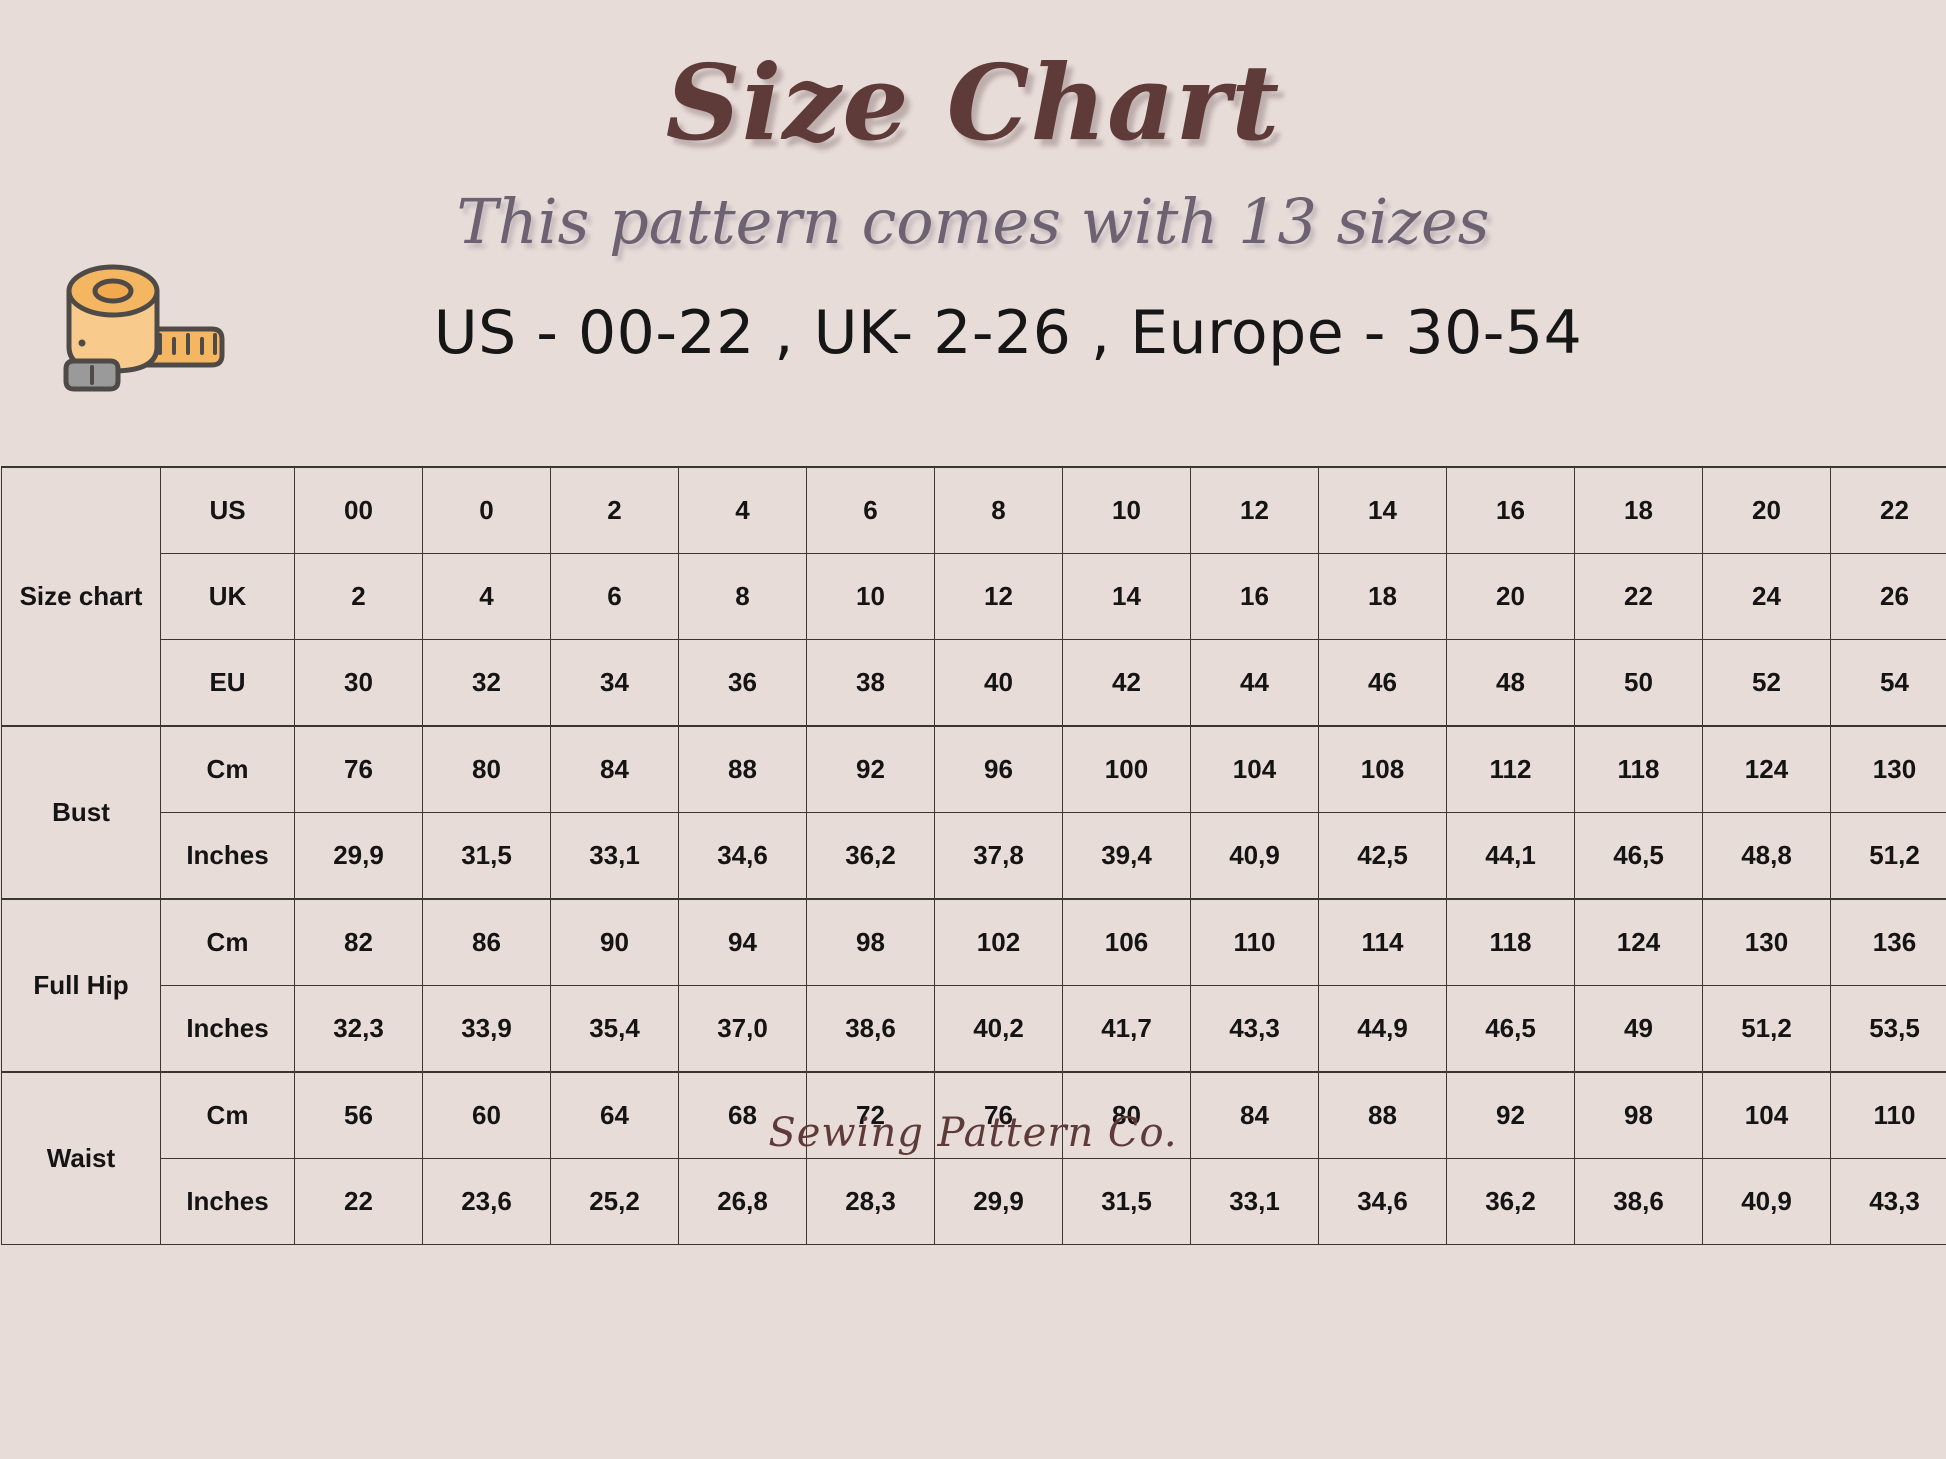 The image size is (1946, 1459). What do you see at coordinates (358, 683) in the screenshot?
I see `table-cell: 30` at bounding box center [358, 683].